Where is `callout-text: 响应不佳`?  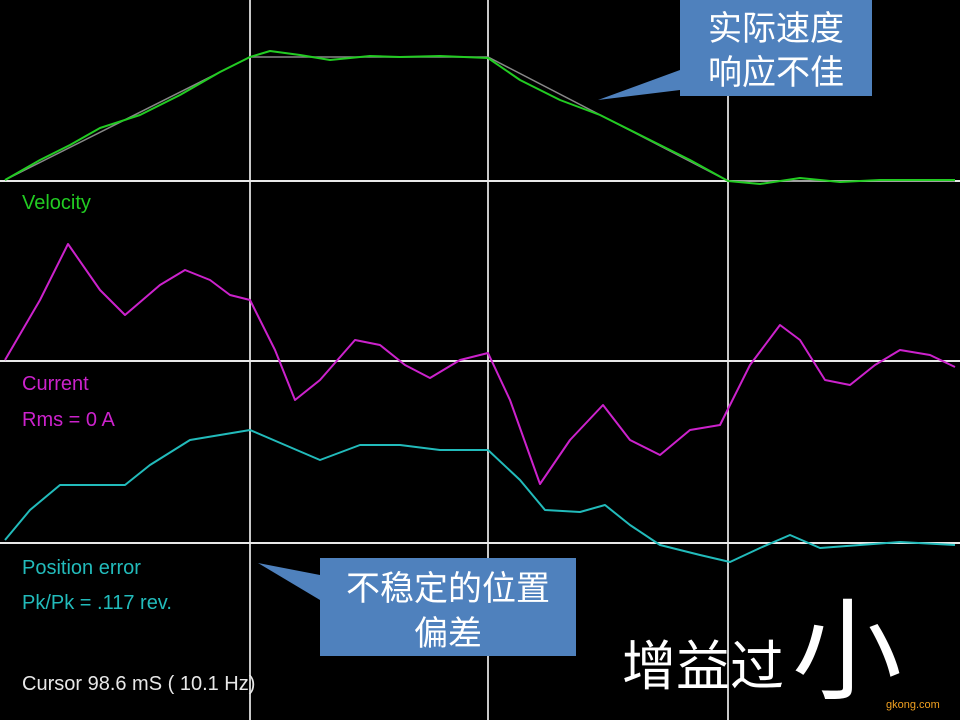 callout-text: 响应不佳 is located at coordinates (776, 73).